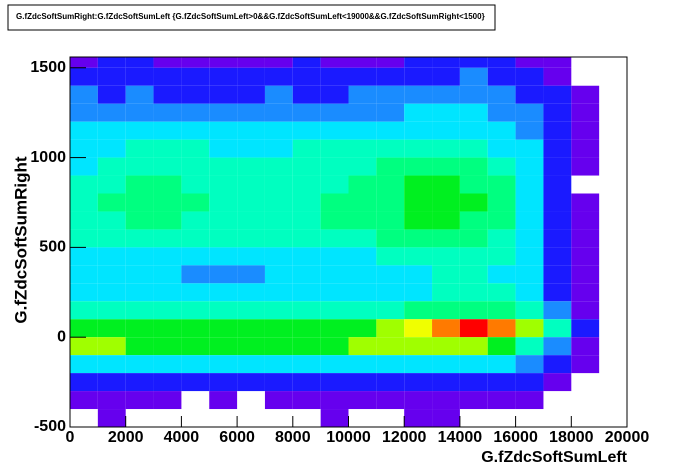  What do you see at coordinates (70, 437) in the screenshot?
I see `x-tick-label: 0` at bounding box center [70, 437].